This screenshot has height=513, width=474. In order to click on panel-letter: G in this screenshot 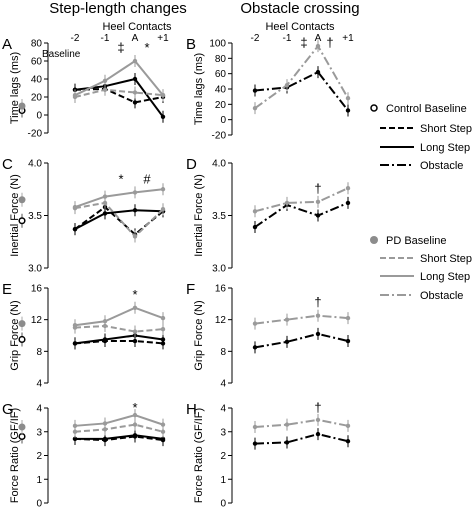, I will do `click(8, 409)`.